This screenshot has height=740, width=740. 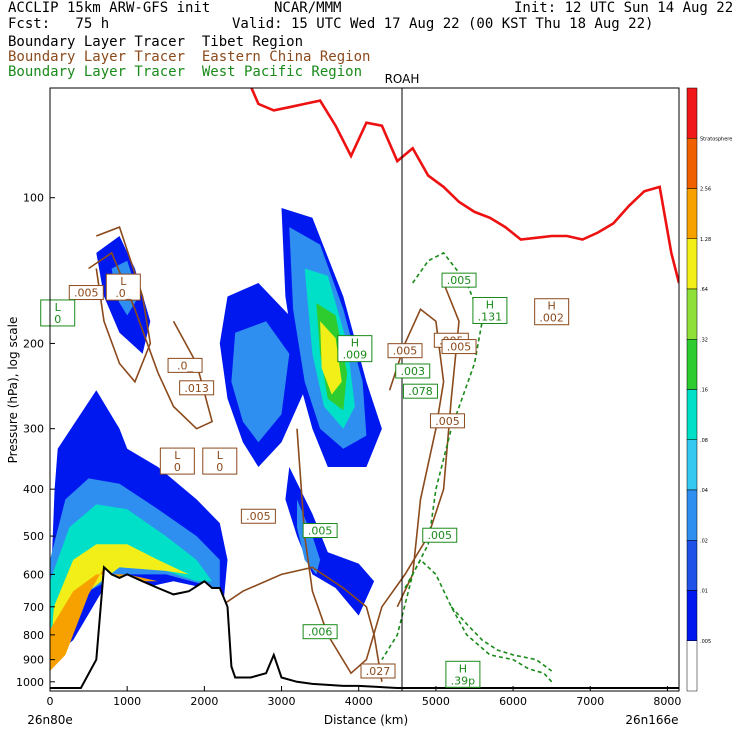 What do you see at coordinates (716, 139) in the screenshot?
I see `colorbar-tick-label: Stratosphere` at bounding box center [716, 139].